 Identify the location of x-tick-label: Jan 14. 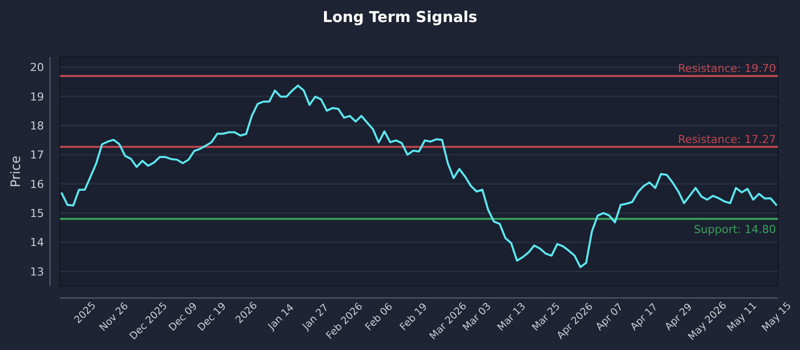
(281, 317).